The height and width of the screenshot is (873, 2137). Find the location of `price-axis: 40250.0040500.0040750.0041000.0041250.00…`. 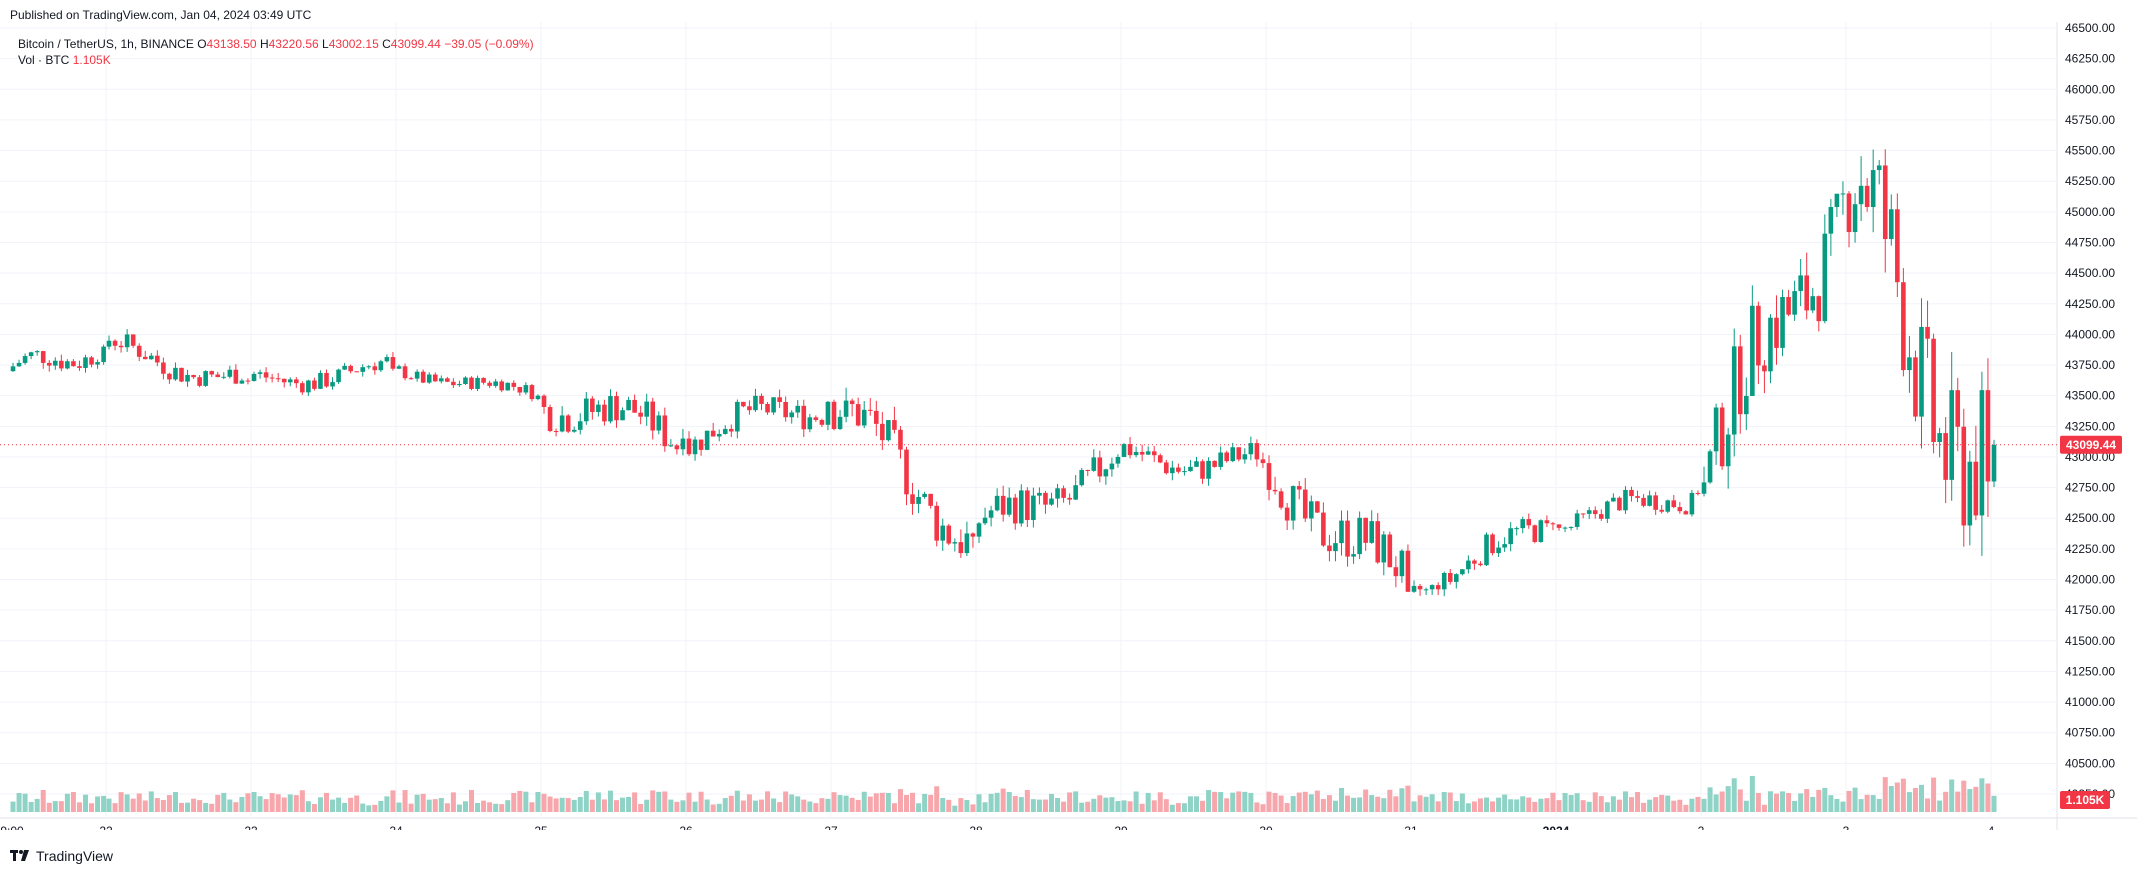

price-axis: 40250.0040500.0040750.0041000.0041250.00… is located at coordinates (2090, 411).